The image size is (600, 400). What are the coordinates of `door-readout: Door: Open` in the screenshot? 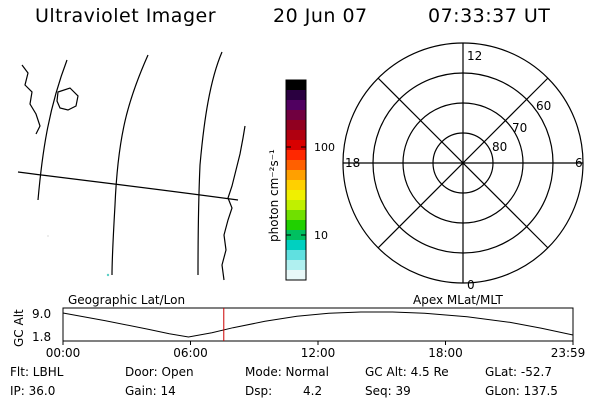 It's located at (159, 372).